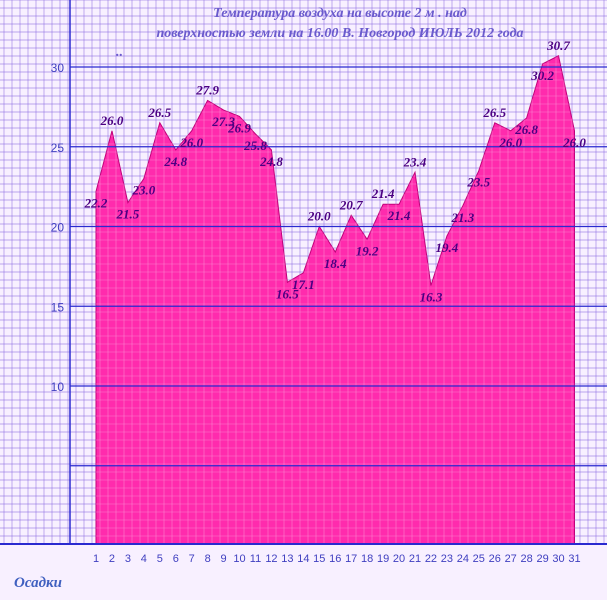  What do you see at coordinates (431, 297) in the screenshot?
I see `data-label: 16.3` at bounding box center [431, 297].